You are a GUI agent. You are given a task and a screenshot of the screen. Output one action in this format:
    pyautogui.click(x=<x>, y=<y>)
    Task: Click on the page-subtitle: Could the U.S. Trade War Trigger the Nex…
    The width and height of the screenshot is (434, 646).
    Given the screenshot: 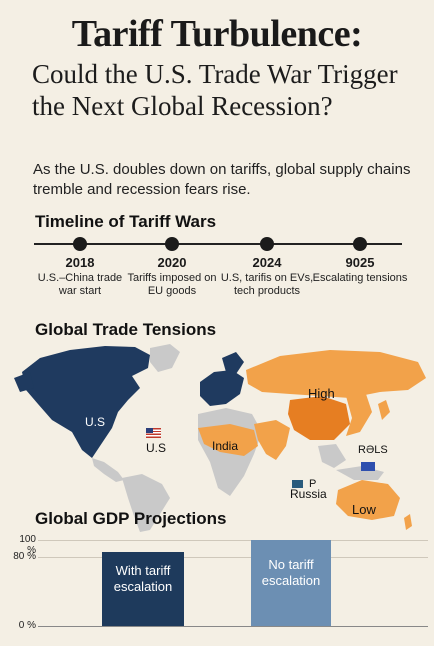 What is the action you would take?
    pyautogui.click(x=215, y=90)
    